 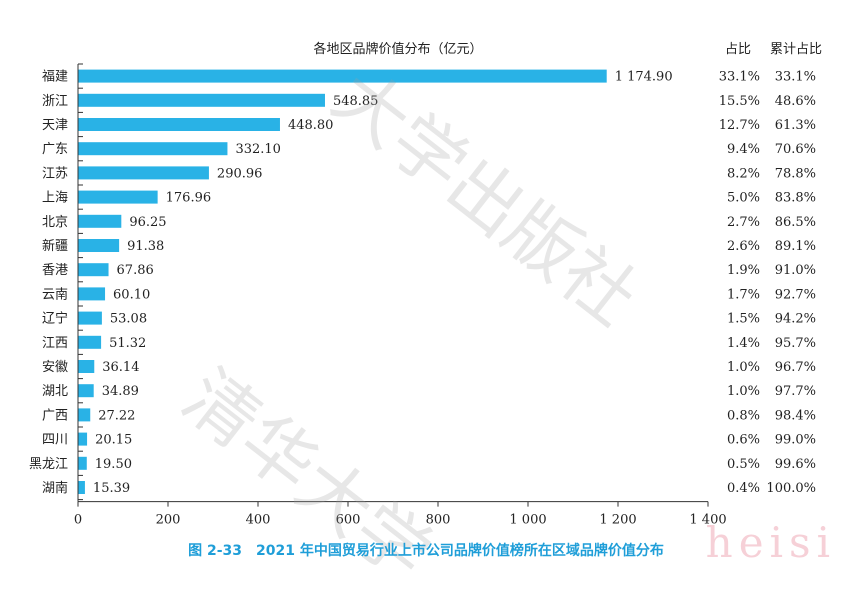 I want to click on value-label: 19.50, so click(x=113, y=464).